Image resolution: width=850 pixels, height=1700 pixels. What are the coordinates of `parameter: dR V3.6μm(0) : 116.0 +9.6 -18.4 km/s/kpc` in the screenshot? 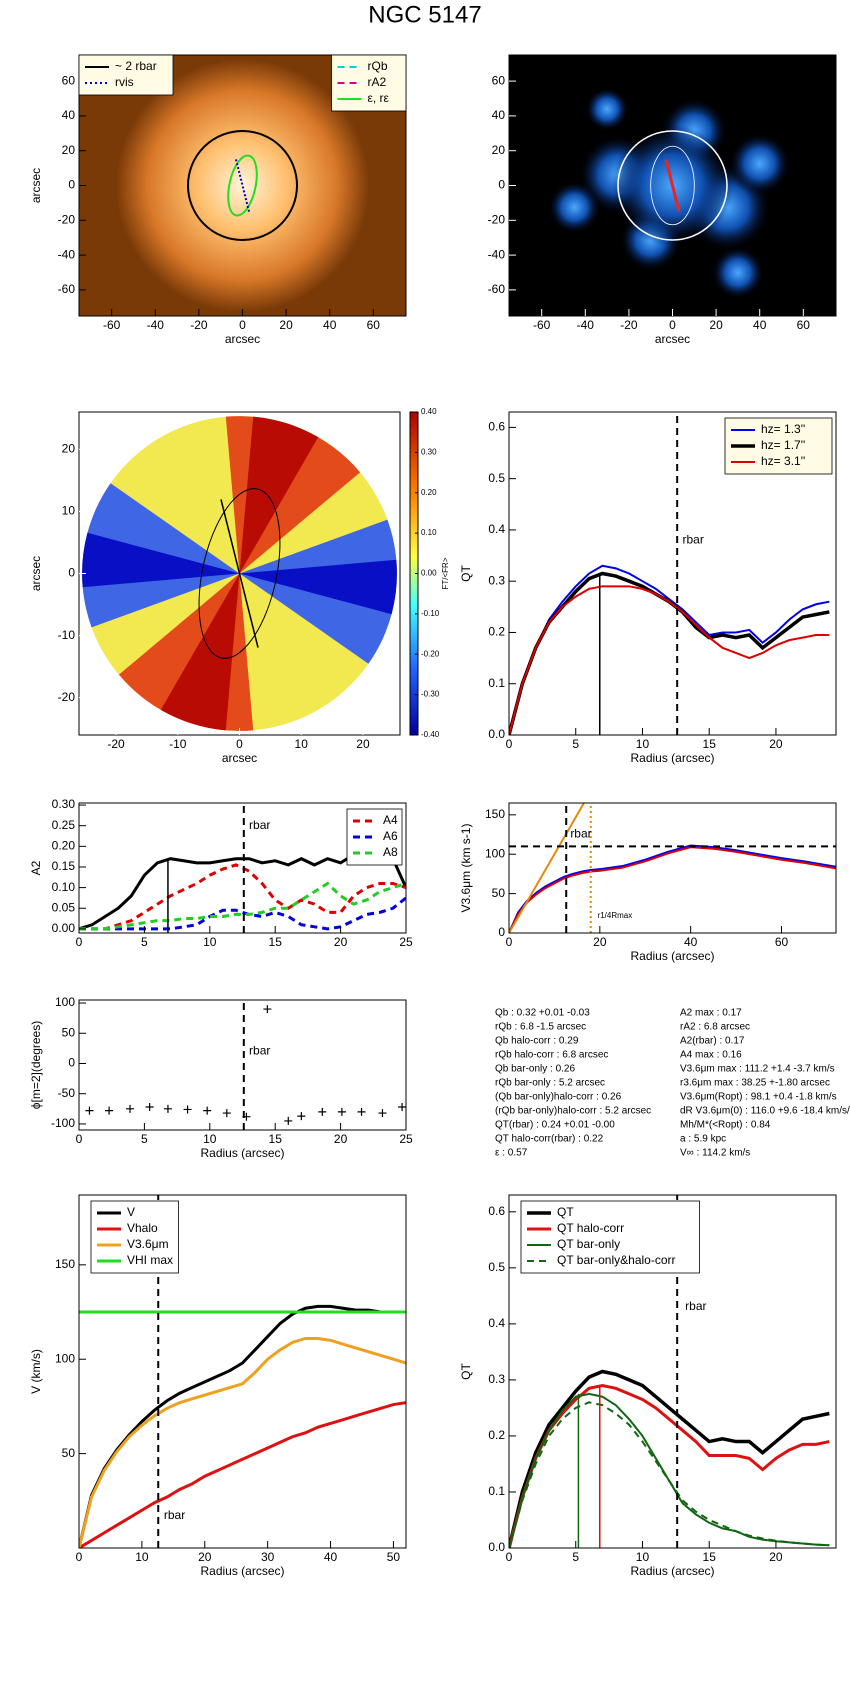 It's located at (765, 1111).